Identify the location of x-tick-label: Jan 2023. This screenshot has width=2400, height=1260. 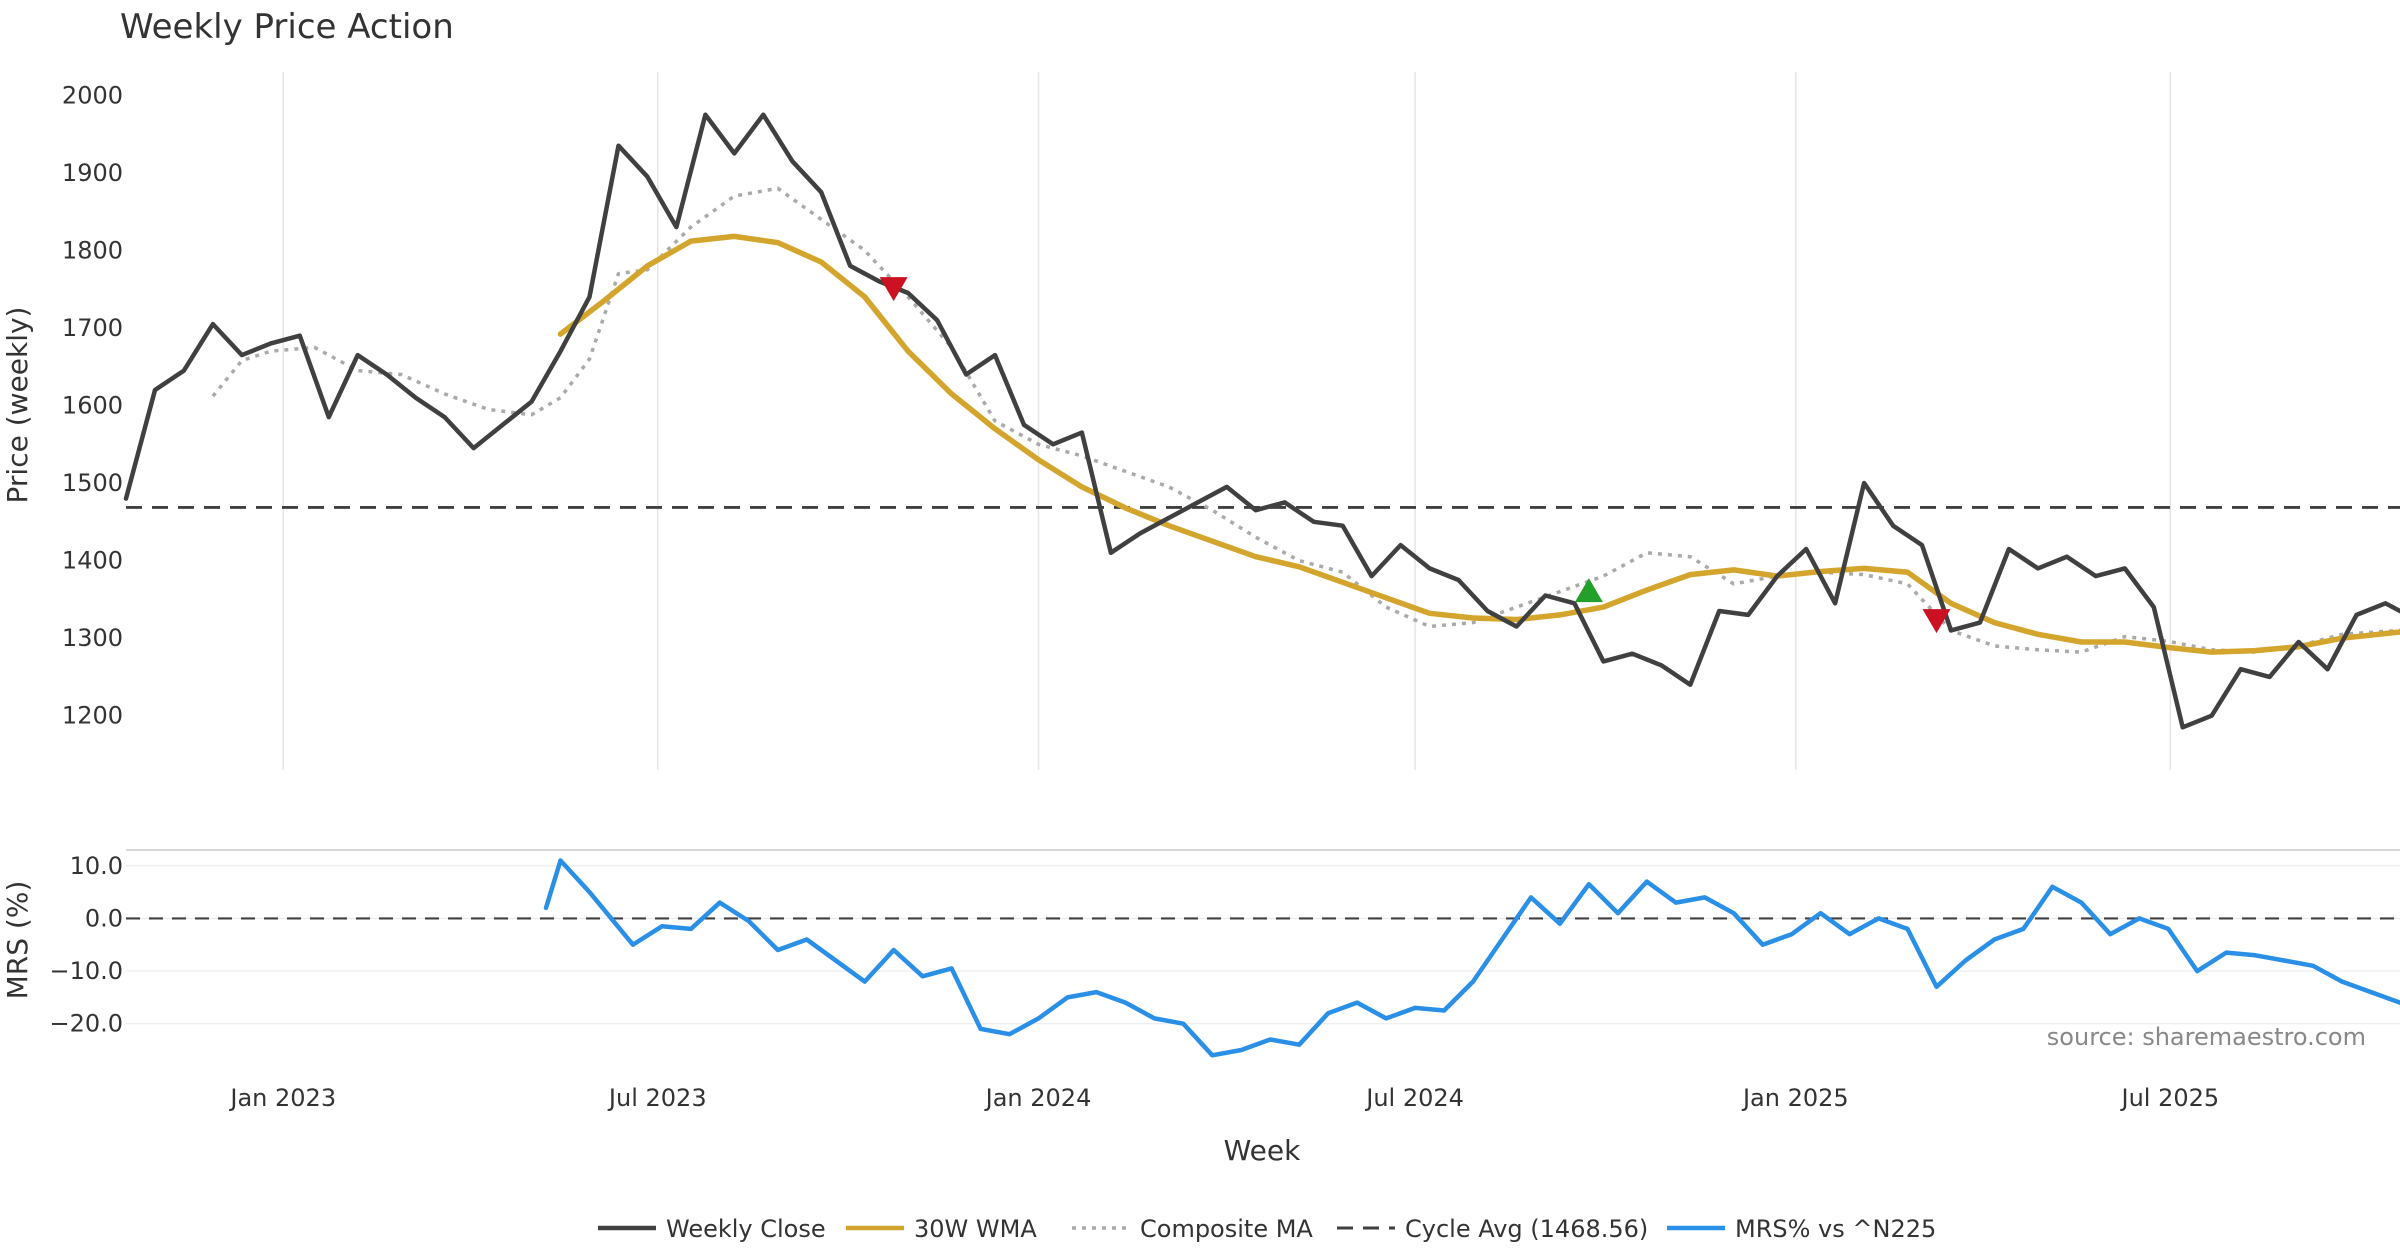
(282, 1098).